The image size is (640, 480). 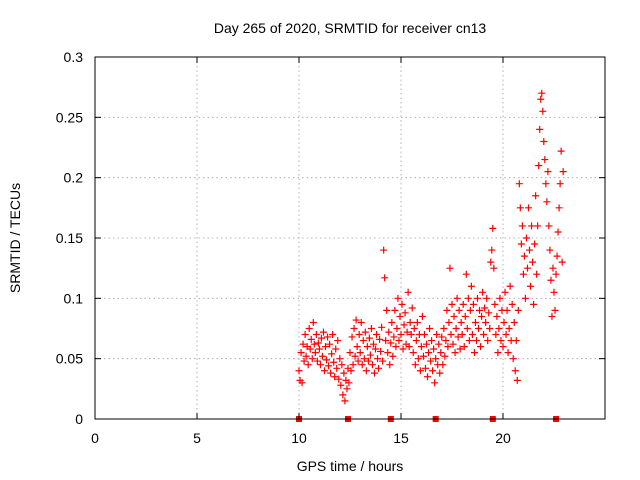 I want to click on x-tick-label: 0, so click(x=95, y=438).